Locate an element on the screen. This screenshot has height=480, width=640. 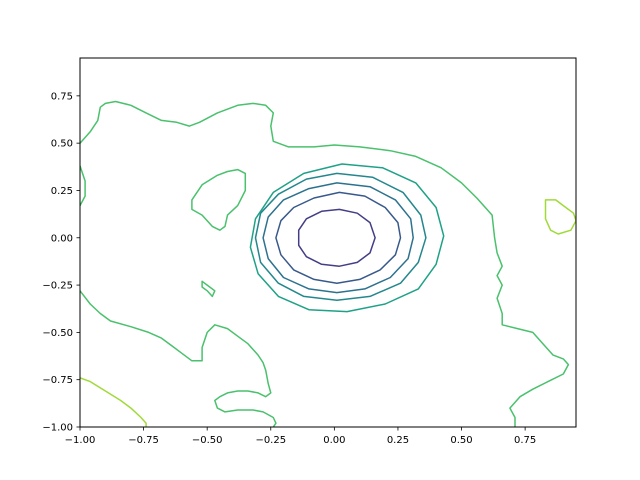
x-tick-label: 0.75 is located at coordinates (525, 440).